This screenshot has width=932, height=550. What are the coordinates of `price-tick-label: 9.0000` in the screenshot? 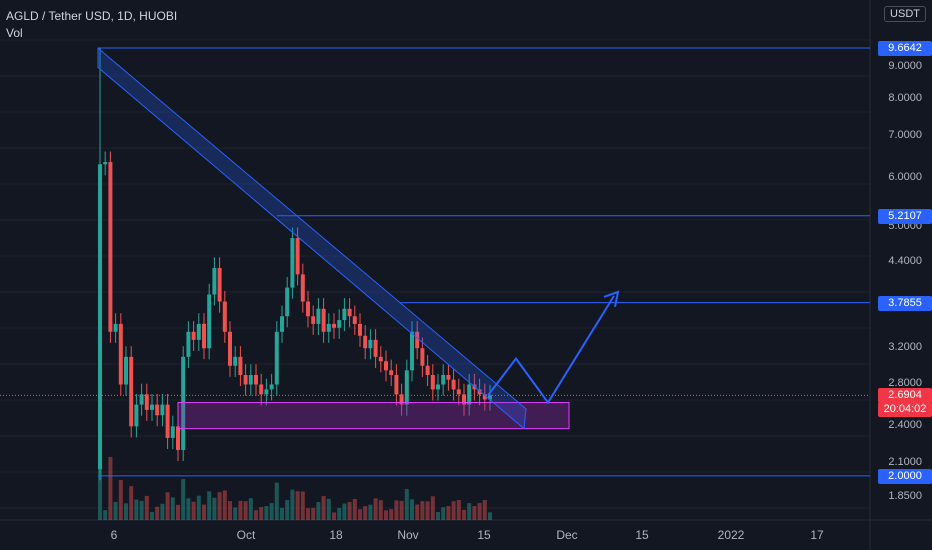 It's located at (905, 66).